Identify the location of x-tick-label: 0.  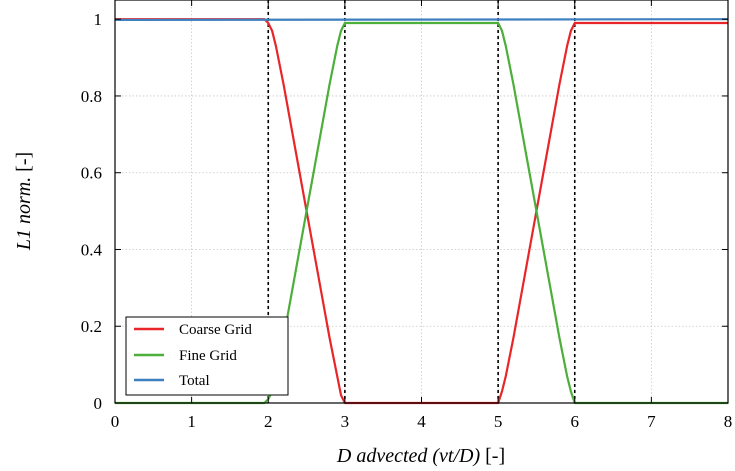
(115, 421).